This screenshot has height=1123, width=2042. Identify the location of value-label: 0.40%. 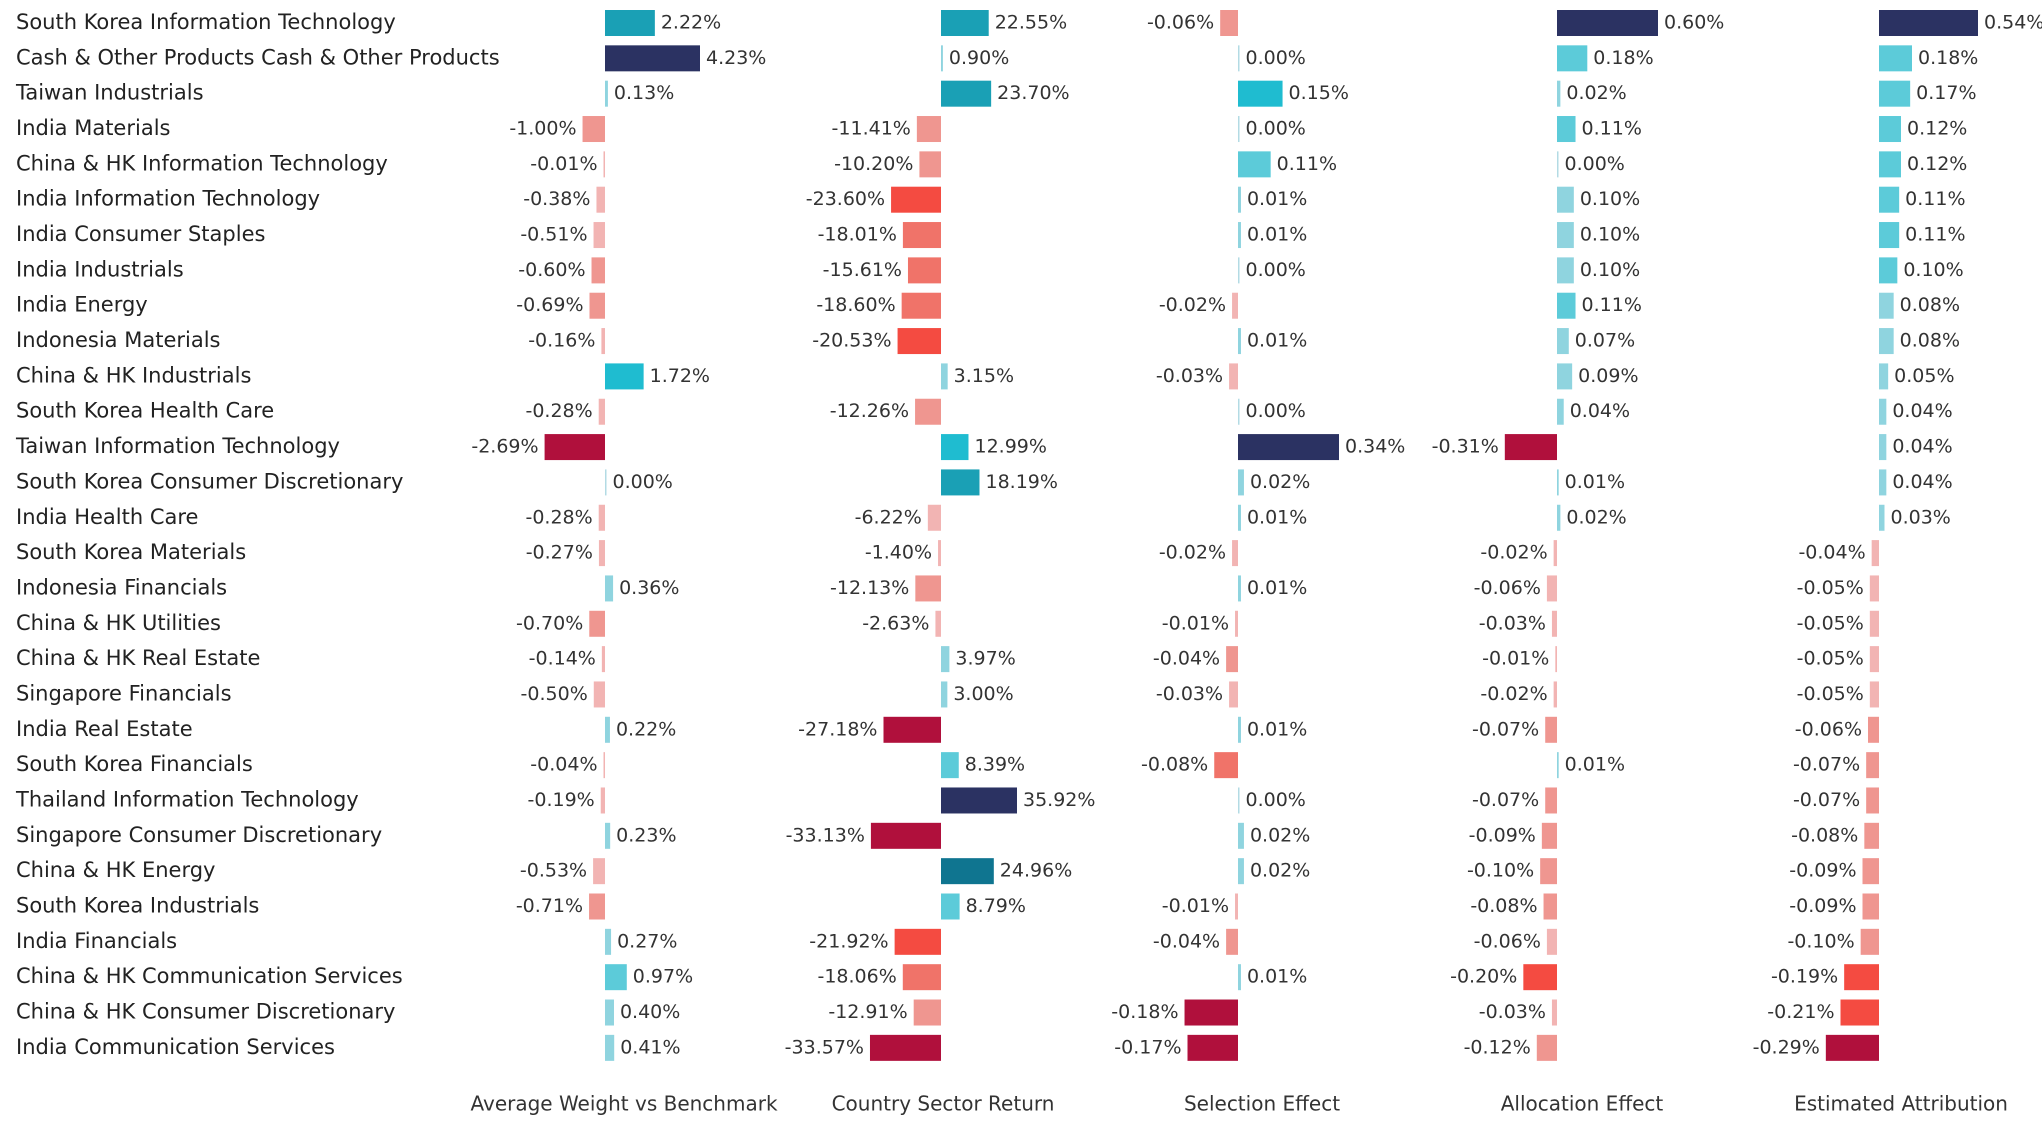
(650, 1012).